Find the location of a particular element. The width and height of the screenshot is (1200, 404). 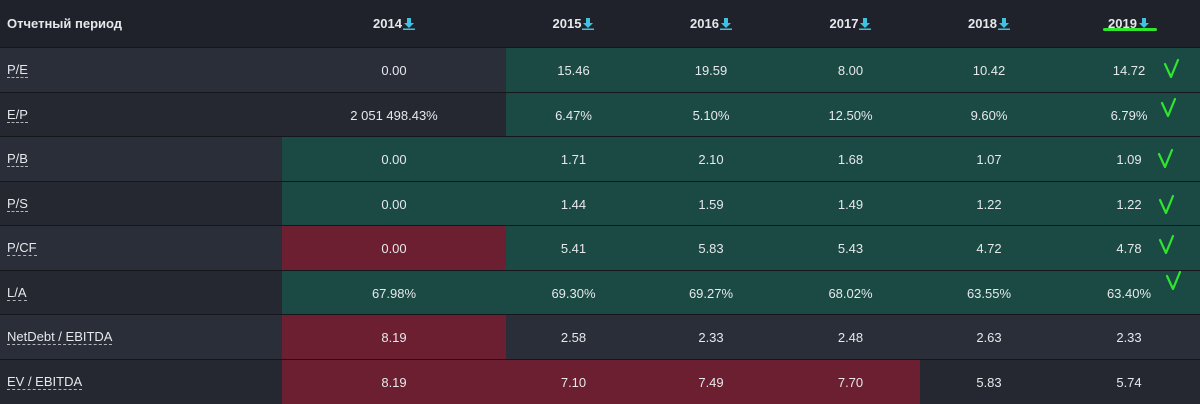

cell-value: 69.30% is located at coordinates (573, 293).